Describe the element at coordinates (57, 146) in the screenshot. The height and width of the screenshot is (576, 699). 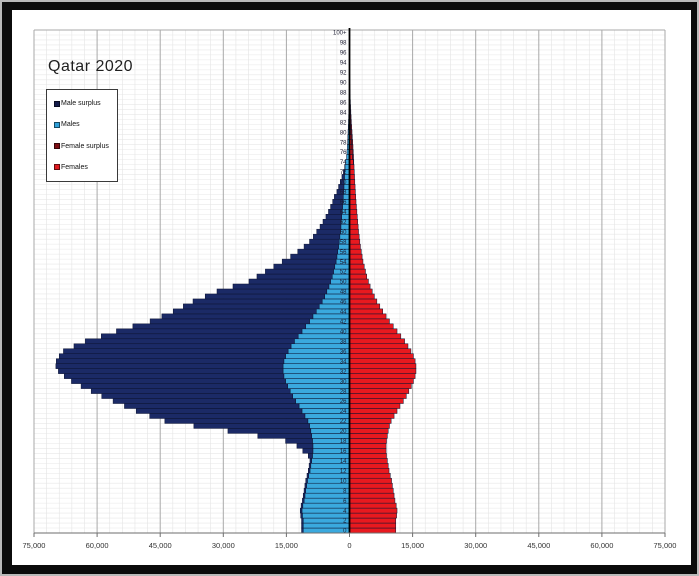
I see `female-surplus-swatch-icon` at that location.